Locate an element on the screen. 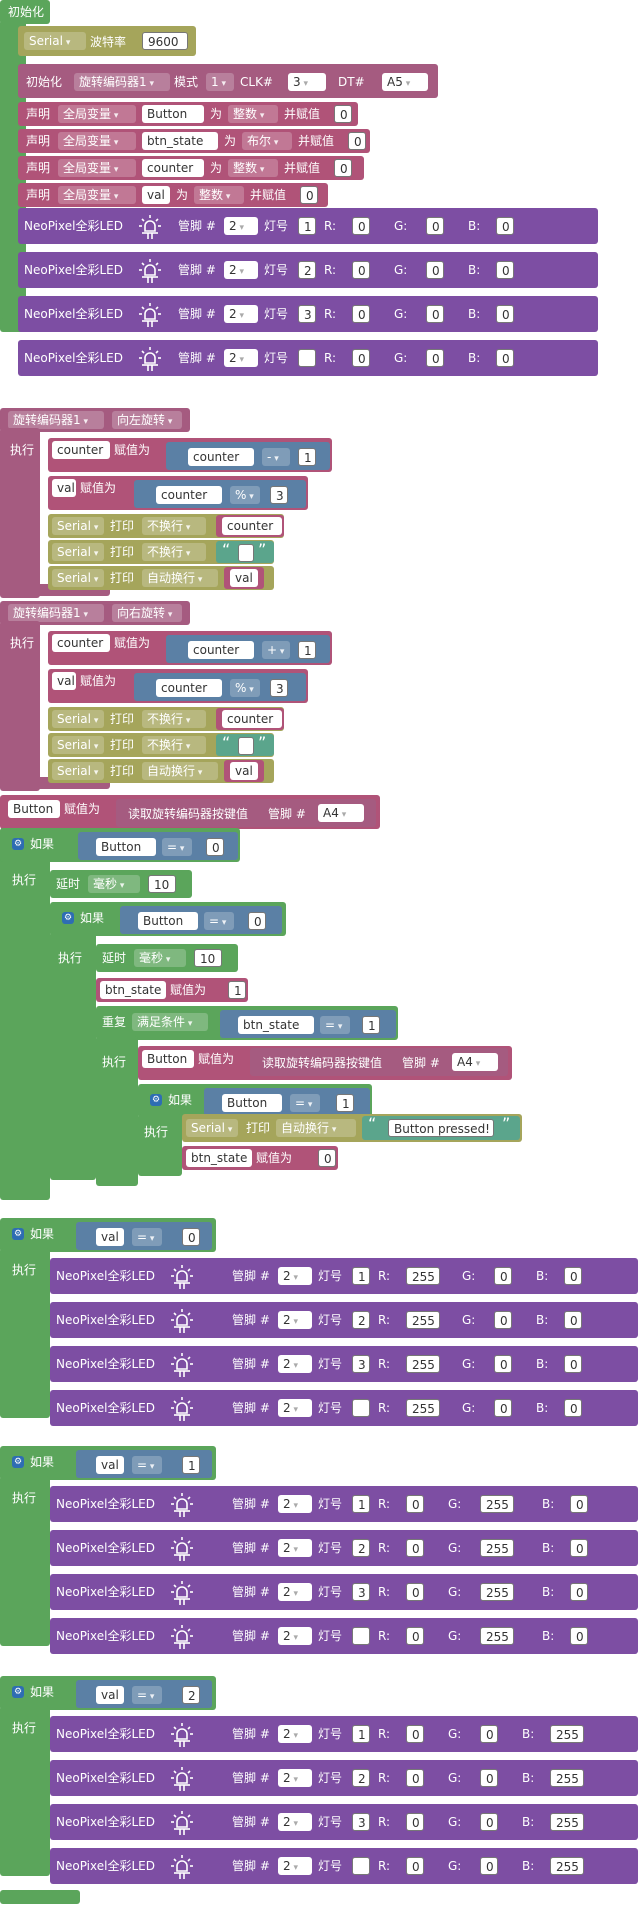  btn-state-cond-var: btn_state is located at coordinates (276, 1025).